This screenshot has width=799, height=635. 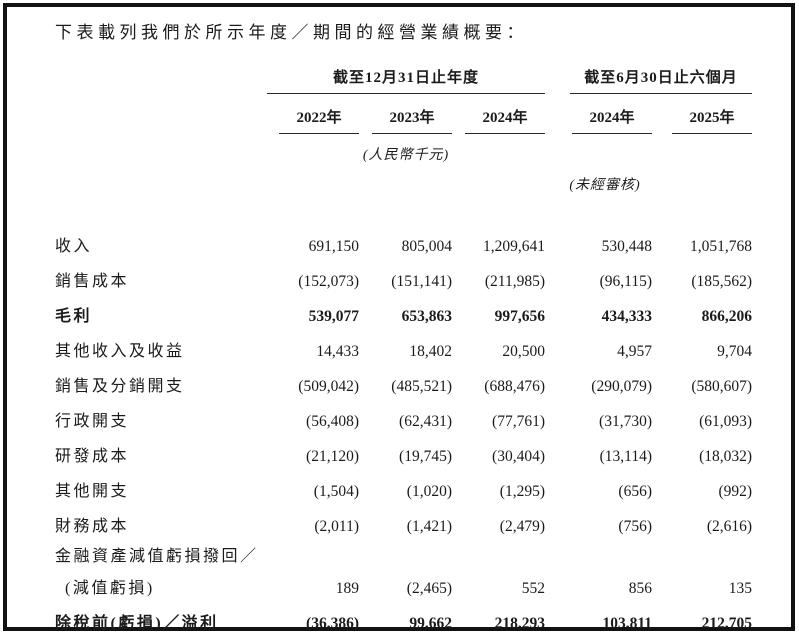 I want to click on cell-value: 653,863, so click(x=426, y=316).